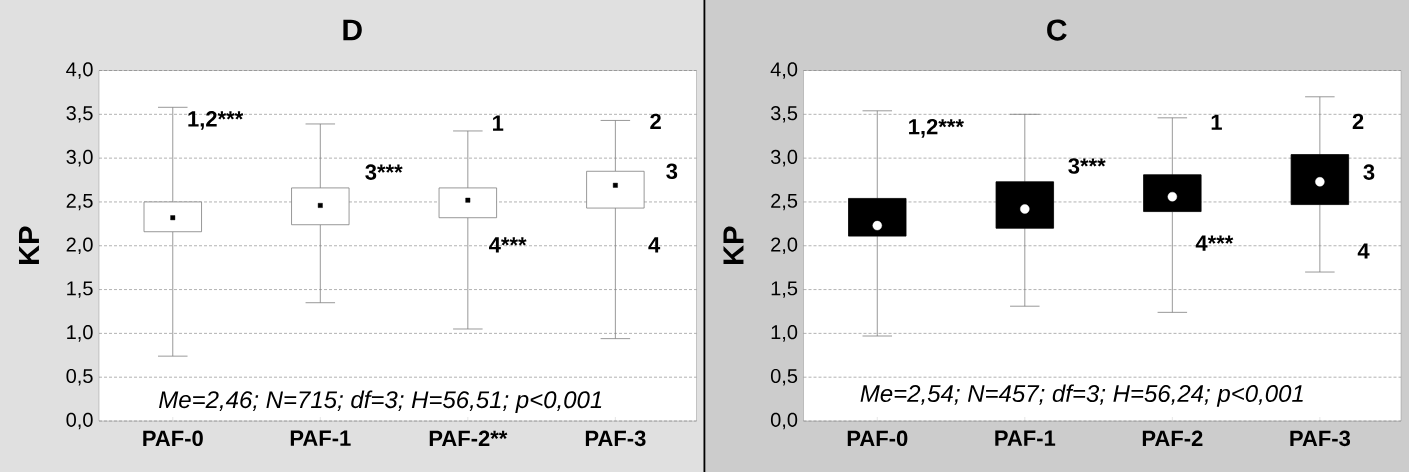 The image size is (1409, 472). What do you see at coordinates (1172, 438) in the screenshot?
I see `x-tick-label: PAF-2` at bounding box center [1172, 438].